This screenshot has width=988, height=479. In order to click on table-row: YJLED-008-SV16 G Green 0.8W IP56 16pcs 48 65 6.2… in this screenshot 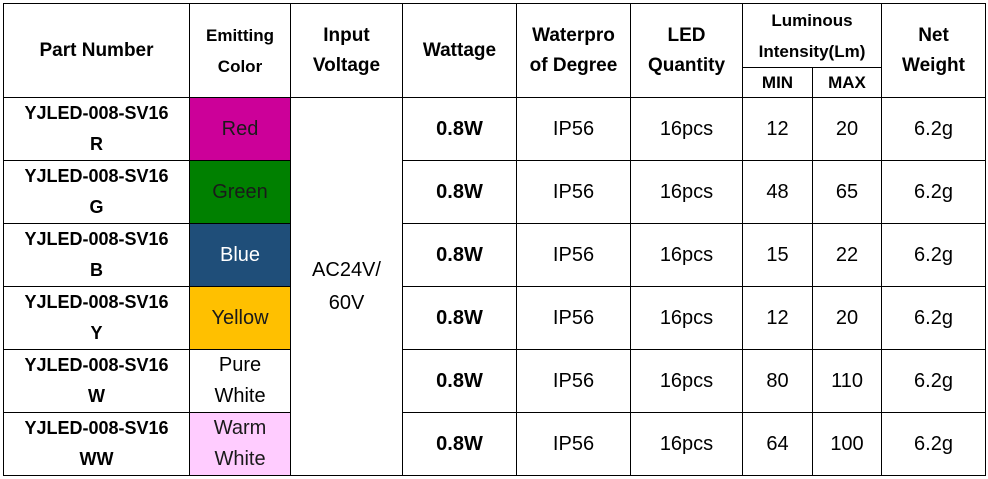, I will do `click(495, 192)`.